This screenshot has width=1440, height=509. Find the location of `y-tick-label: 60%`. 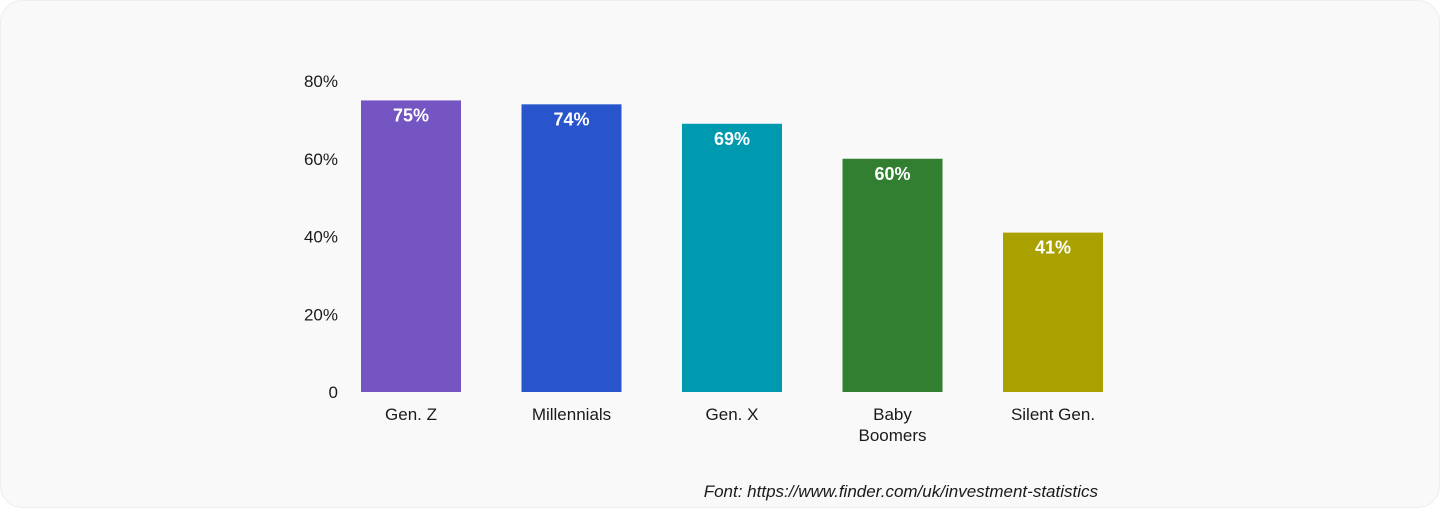

y-tick-label: 60% is located at coordinates (321, 159).